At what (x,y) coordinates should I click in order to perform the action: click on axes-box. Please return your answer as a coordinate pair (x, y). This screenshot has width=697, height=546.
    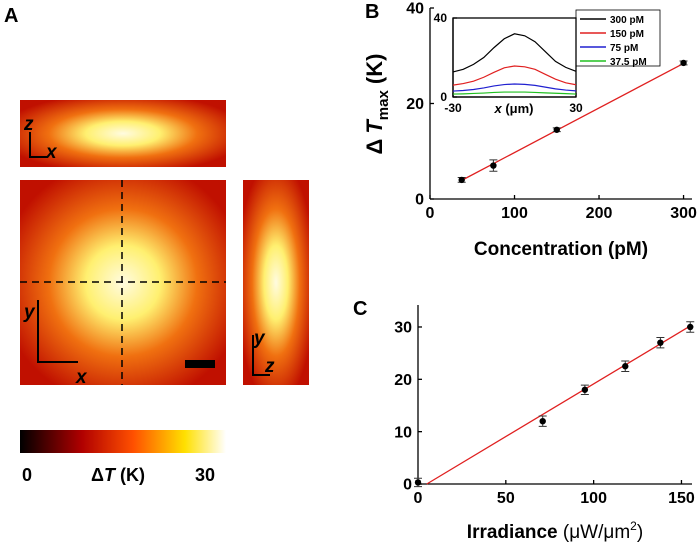
    Looking at the image, I should click on (514, 57).